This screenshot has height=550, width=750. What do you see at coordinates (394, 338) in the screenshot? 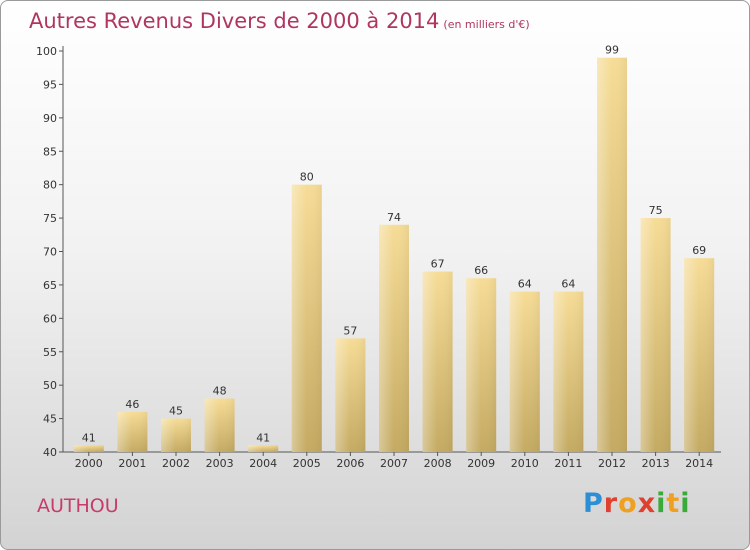
I see `bar-shine-2007` at bounding box center [394, 338].